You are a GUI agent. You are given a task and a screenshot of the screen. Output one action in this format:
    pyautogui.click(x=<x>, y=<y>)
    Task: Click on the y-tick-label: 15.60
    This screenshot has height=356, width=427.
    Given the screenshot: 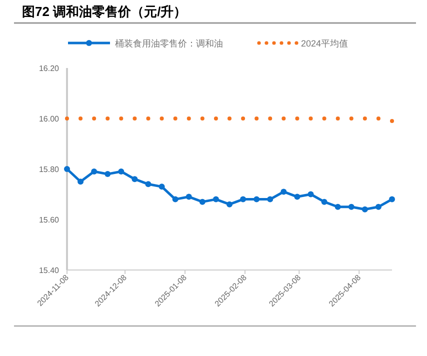 What is the action you would take?
    pyautogui.click(x=49, y=220)
    